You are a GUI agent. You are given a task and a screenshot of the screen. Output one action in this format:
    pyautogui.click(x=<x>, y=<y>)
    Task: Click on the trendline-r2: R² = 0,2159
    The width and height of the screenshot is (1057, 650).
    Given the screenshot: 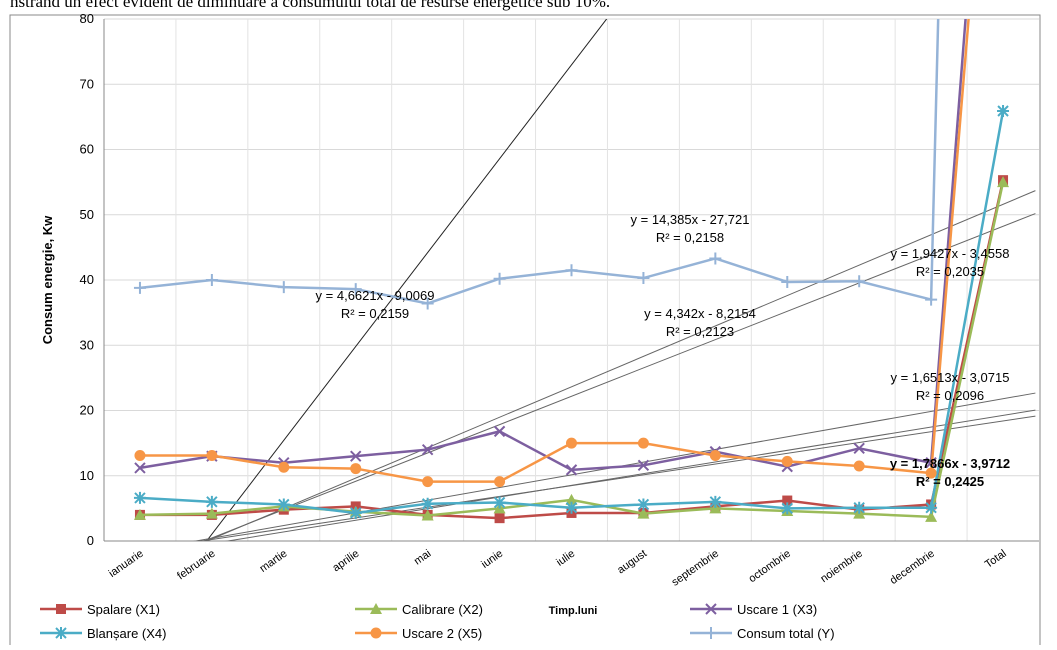 What is the action you would take?
    pyautogui.click(x=375, y=313)
    